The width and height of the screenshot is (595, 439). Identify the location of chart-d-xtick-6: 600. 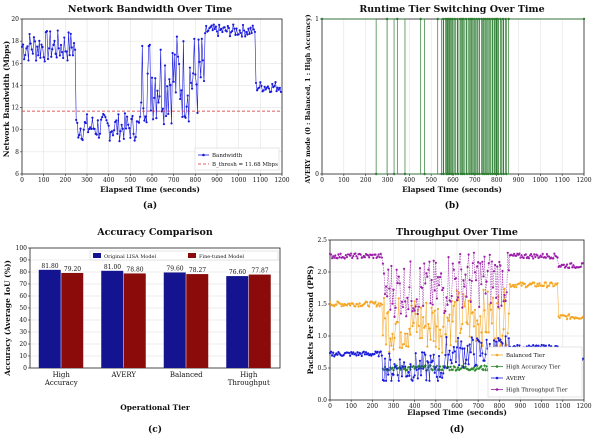
(457, 406).